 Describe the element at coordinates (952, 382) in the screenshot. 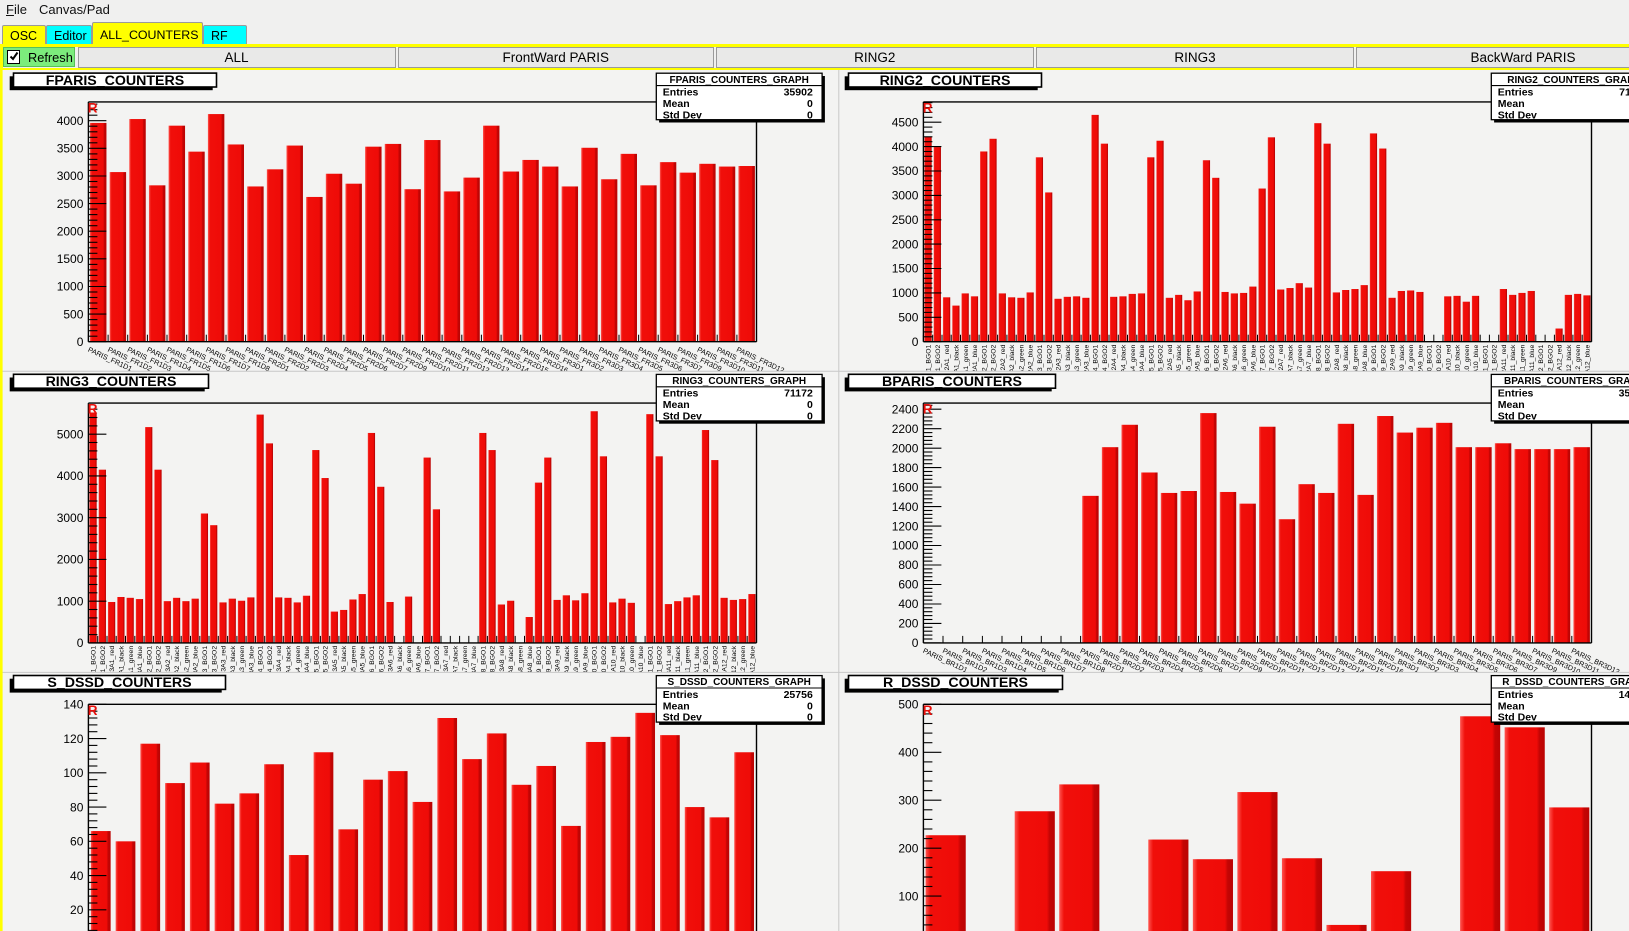

I see `svg-text: BPARIS_COUNTERS` at that location.